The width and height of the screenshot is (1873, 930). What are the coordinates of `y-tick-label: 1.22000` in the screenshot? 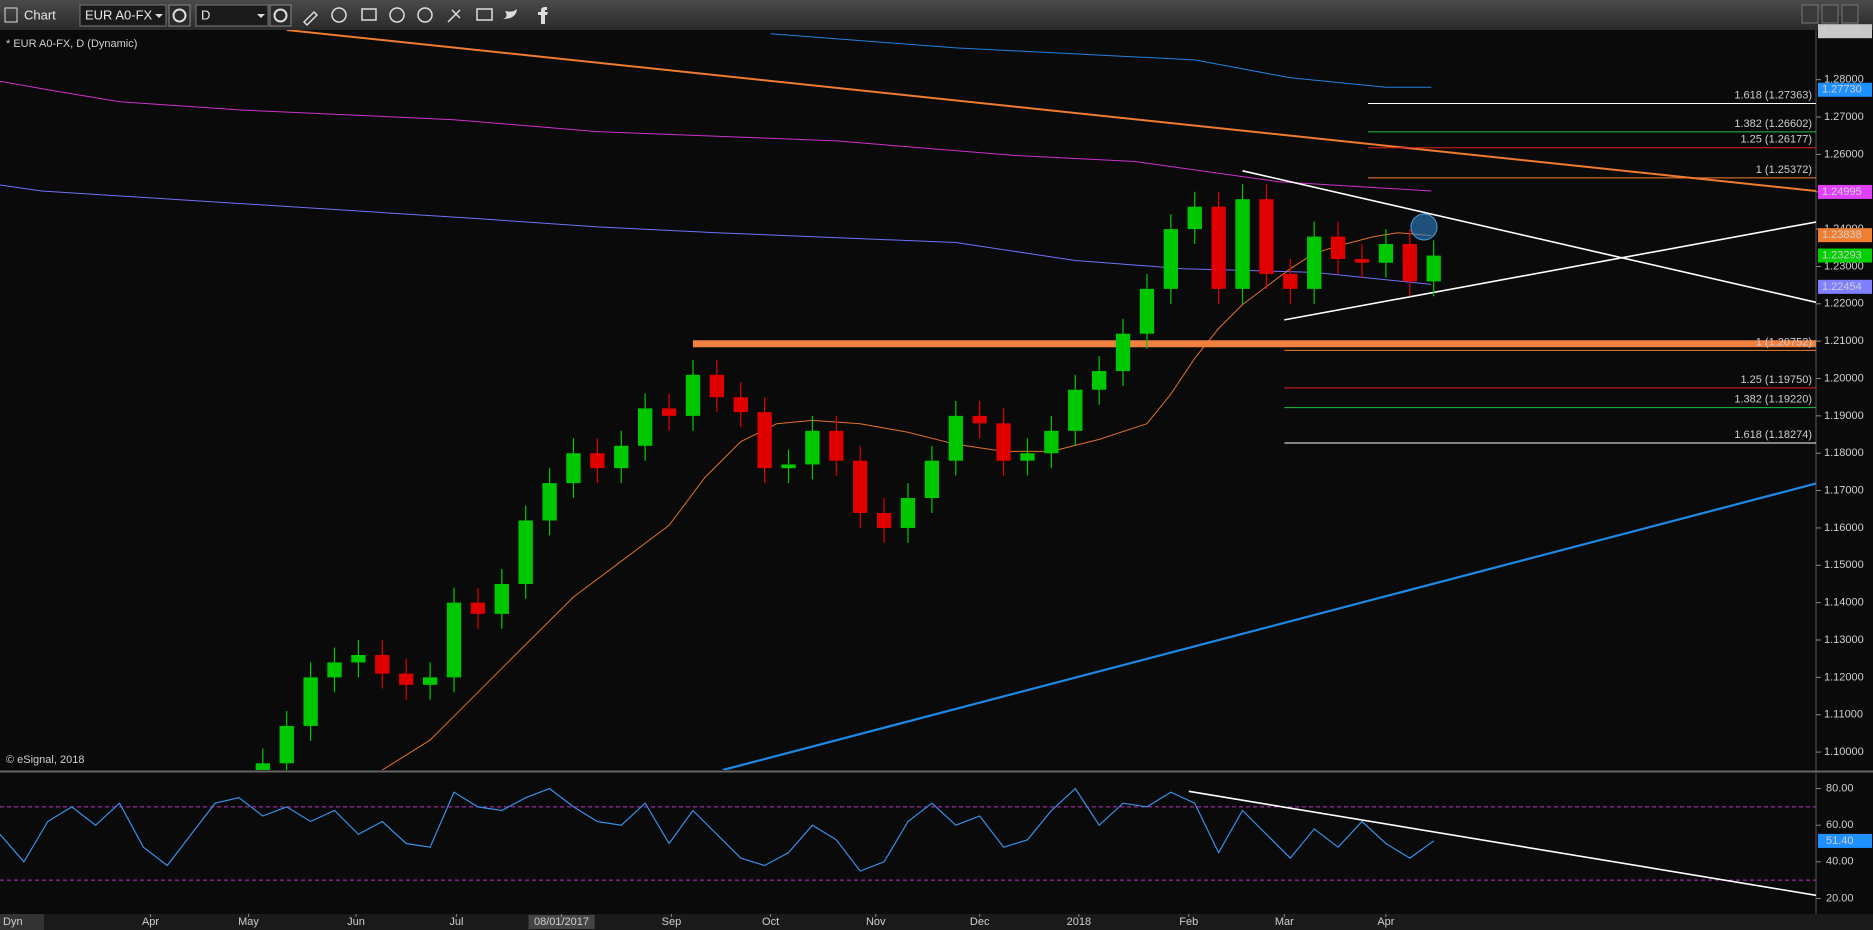 It's located at (1844, 304).